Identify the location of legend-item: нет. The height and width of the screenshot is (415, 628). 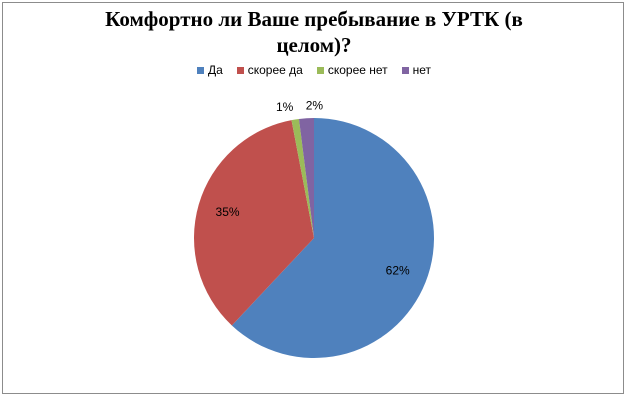
(416, 70).